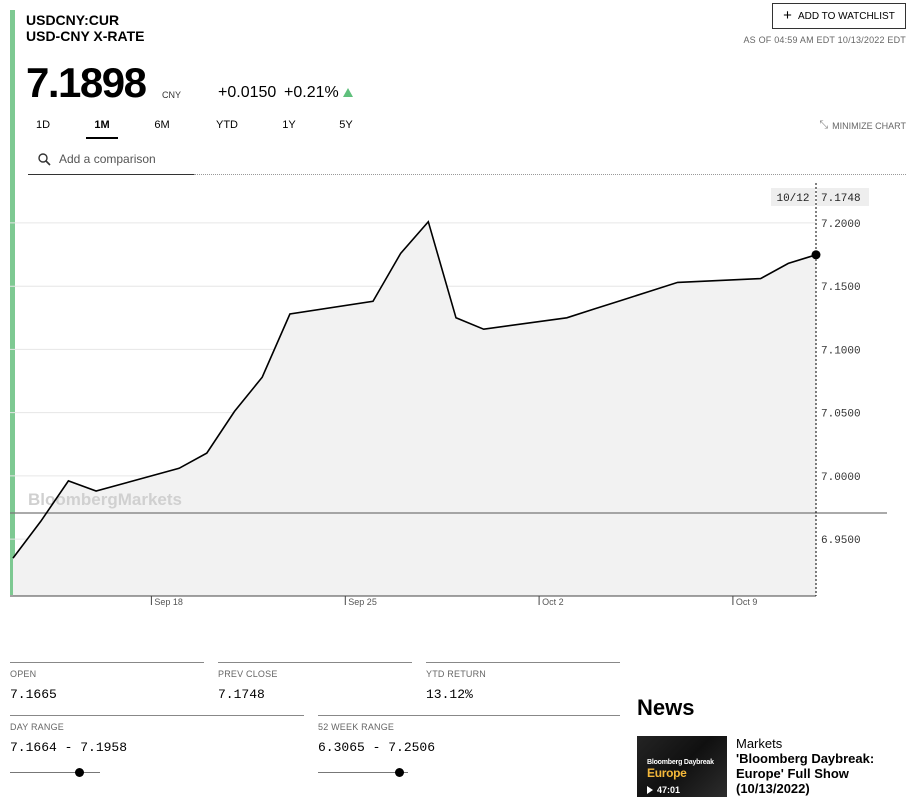  What do you see at coordinates (248, 674) in the screenshot?
I see `stat-prev-close-label: PREV CLOSE` at bounding box center [248, 674].